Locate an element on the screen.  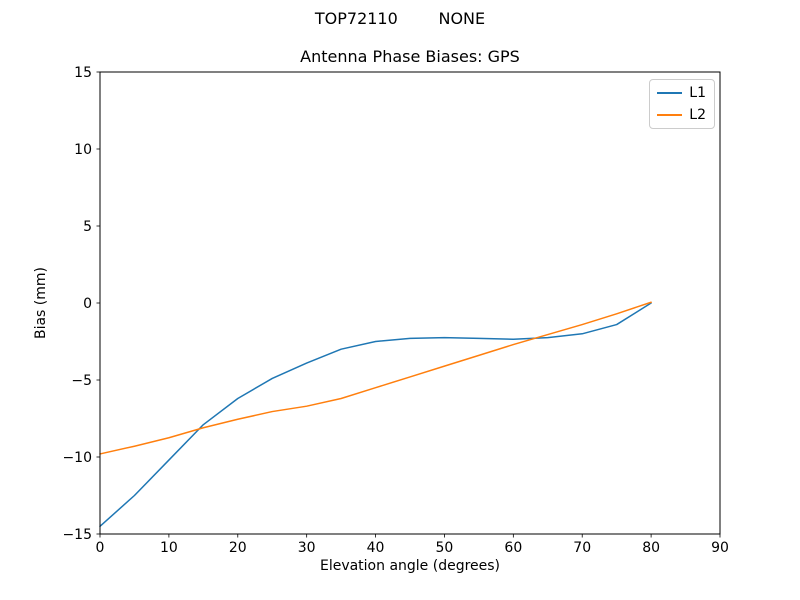
y-axis-label: Bias (mm) is located at coordinates (41, 303).